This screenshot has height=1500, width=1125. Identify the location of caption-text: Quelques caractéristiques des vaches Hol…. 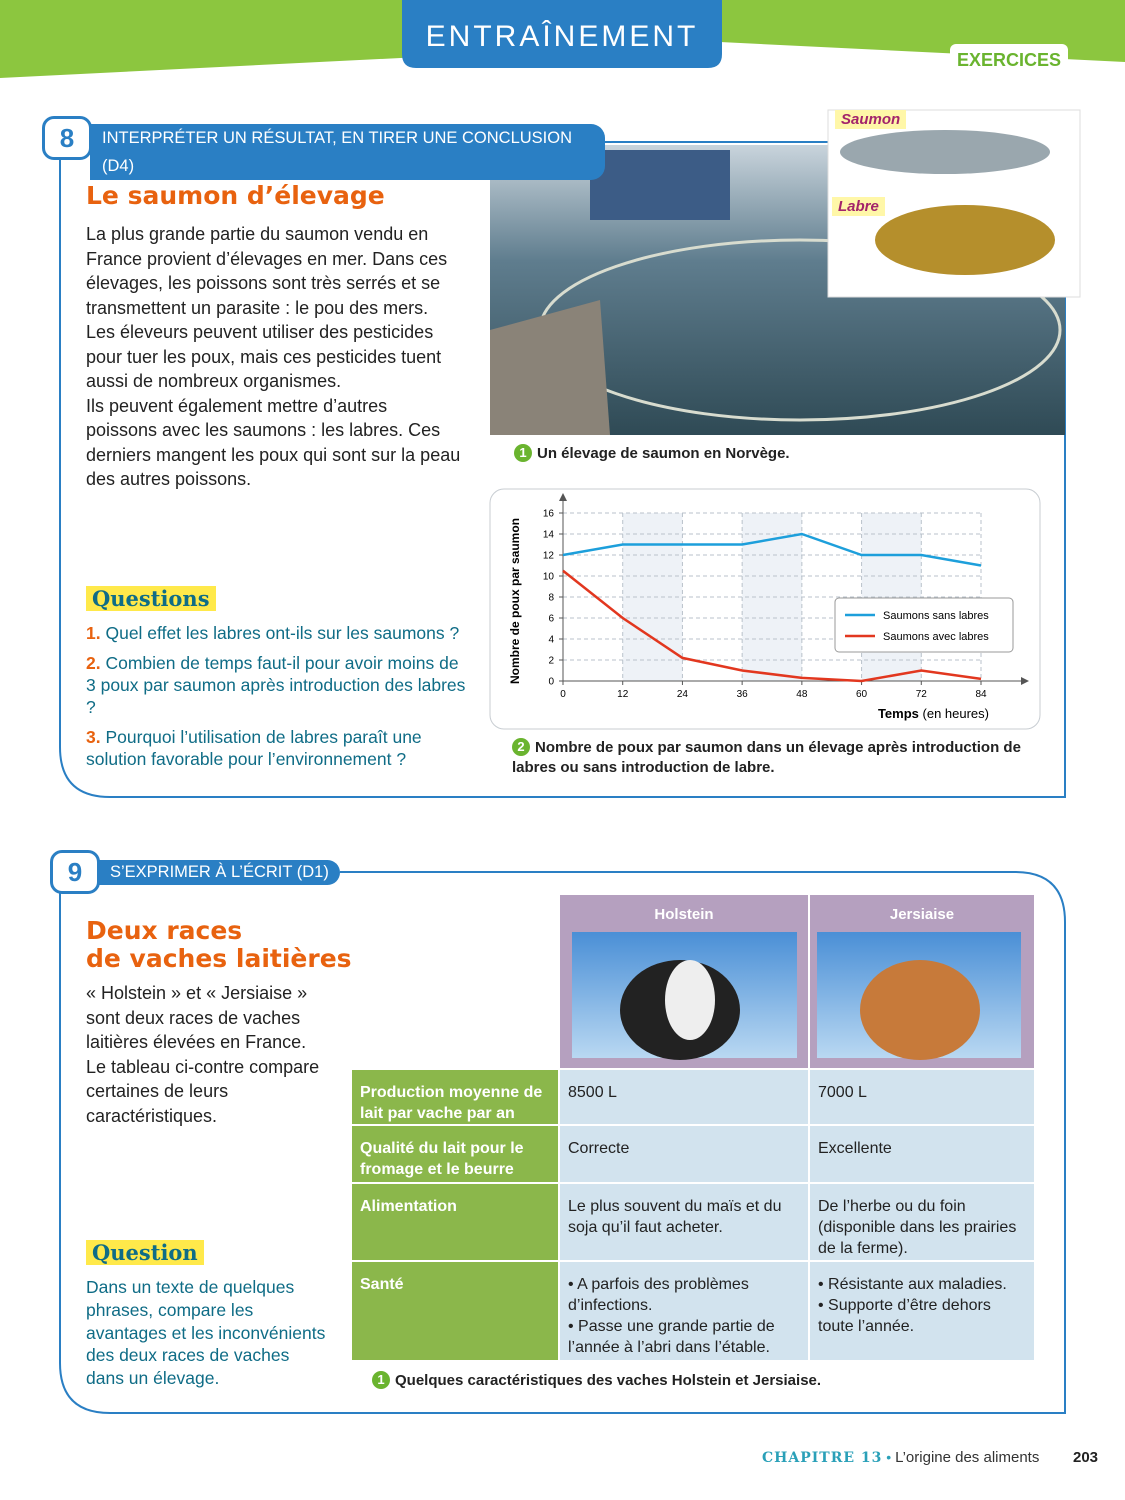
(608, 1380).